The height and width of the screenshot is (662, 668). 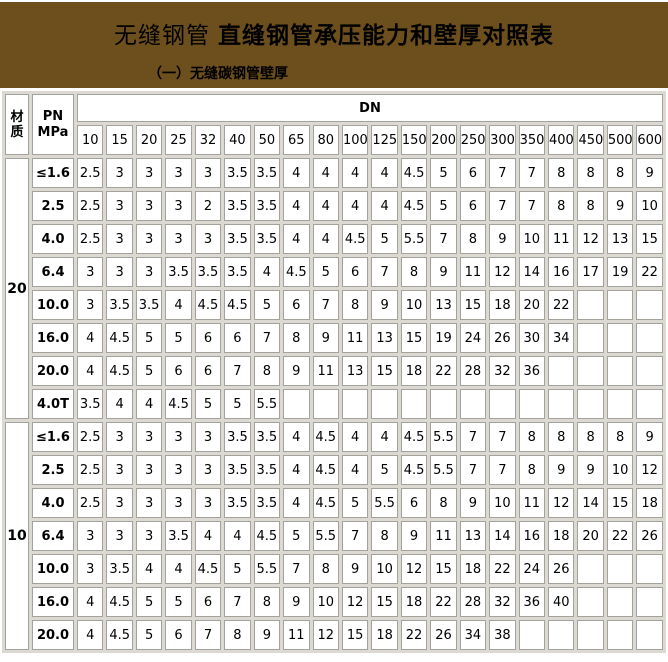 What do you see at coordinates (90, 140) in the screenshot?
I see `dn-size-header: 10` at bounding box center [90, 140].